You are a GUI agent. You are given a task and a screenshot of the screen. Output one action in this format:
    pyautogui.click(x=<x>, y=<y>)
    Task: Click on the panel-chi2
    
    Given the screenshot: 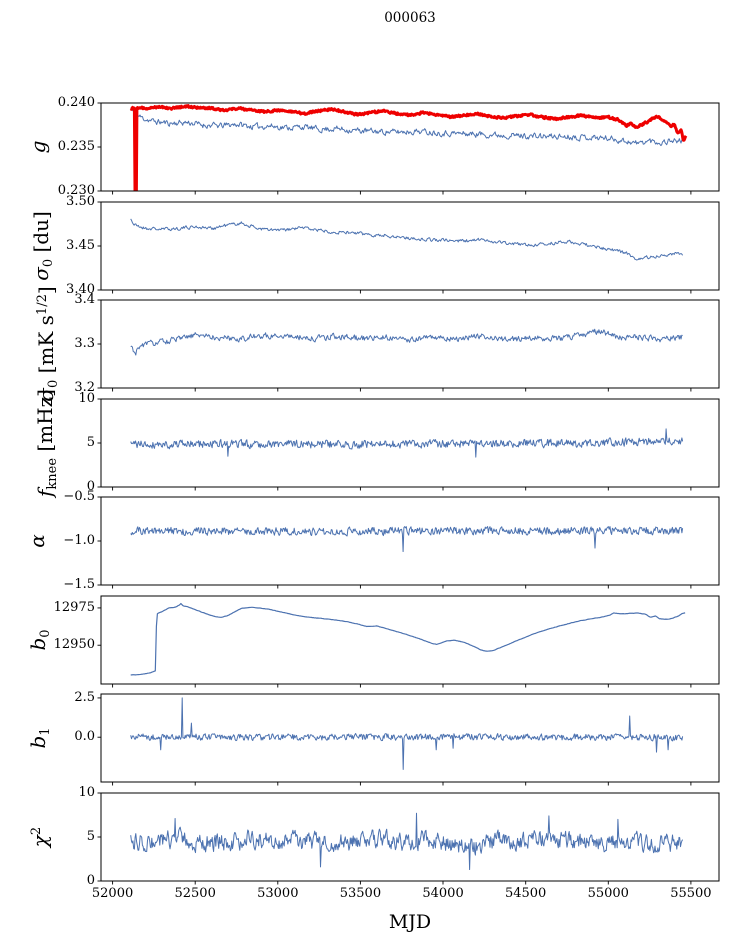 What is the action you would take?
    pyautogui.click(x=408, y=838)
    